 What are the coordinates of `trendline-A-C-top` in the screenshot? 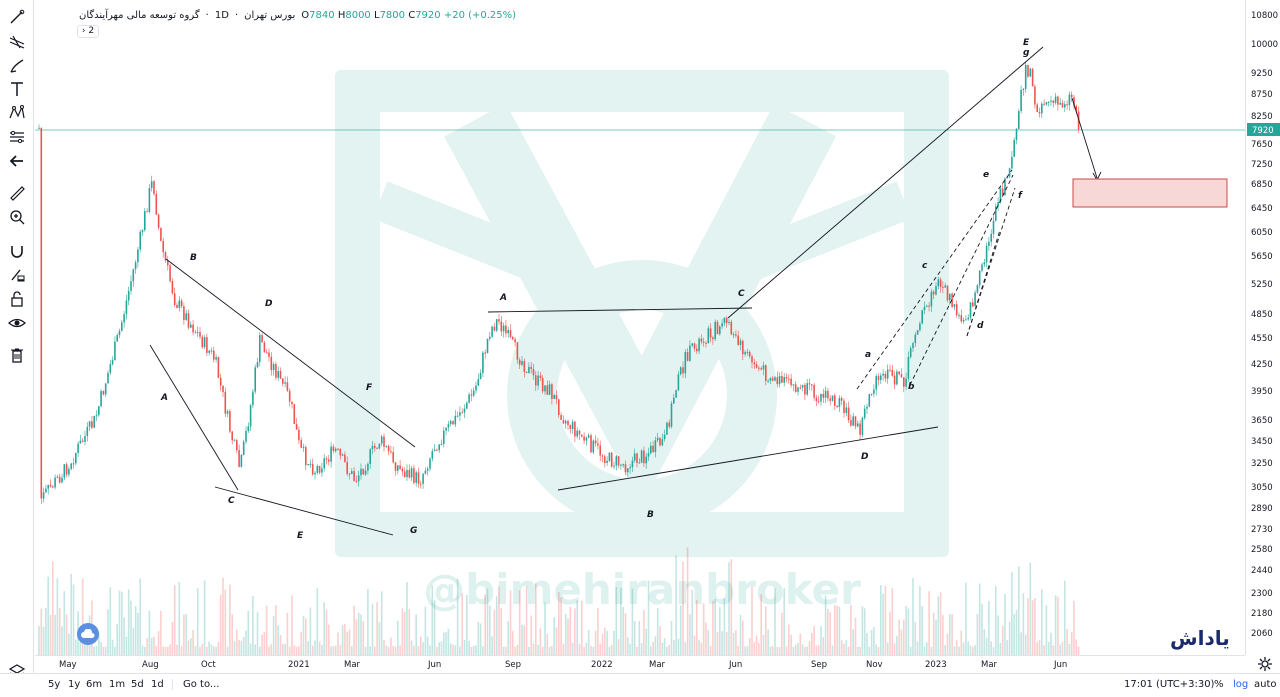 It's located at (620, 310).